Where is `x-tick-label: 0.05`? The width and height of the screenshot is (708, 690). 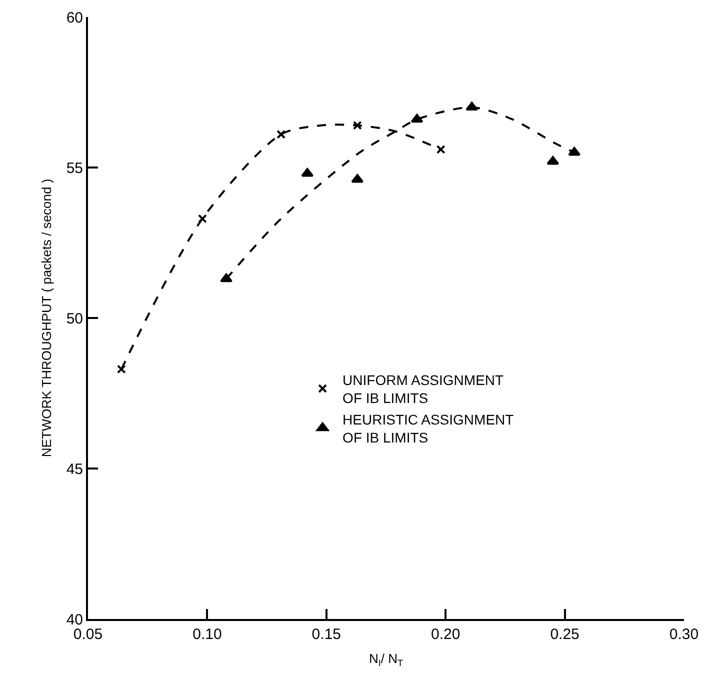 x-tick-label: 0.05 is located at coordinates (88, 634).